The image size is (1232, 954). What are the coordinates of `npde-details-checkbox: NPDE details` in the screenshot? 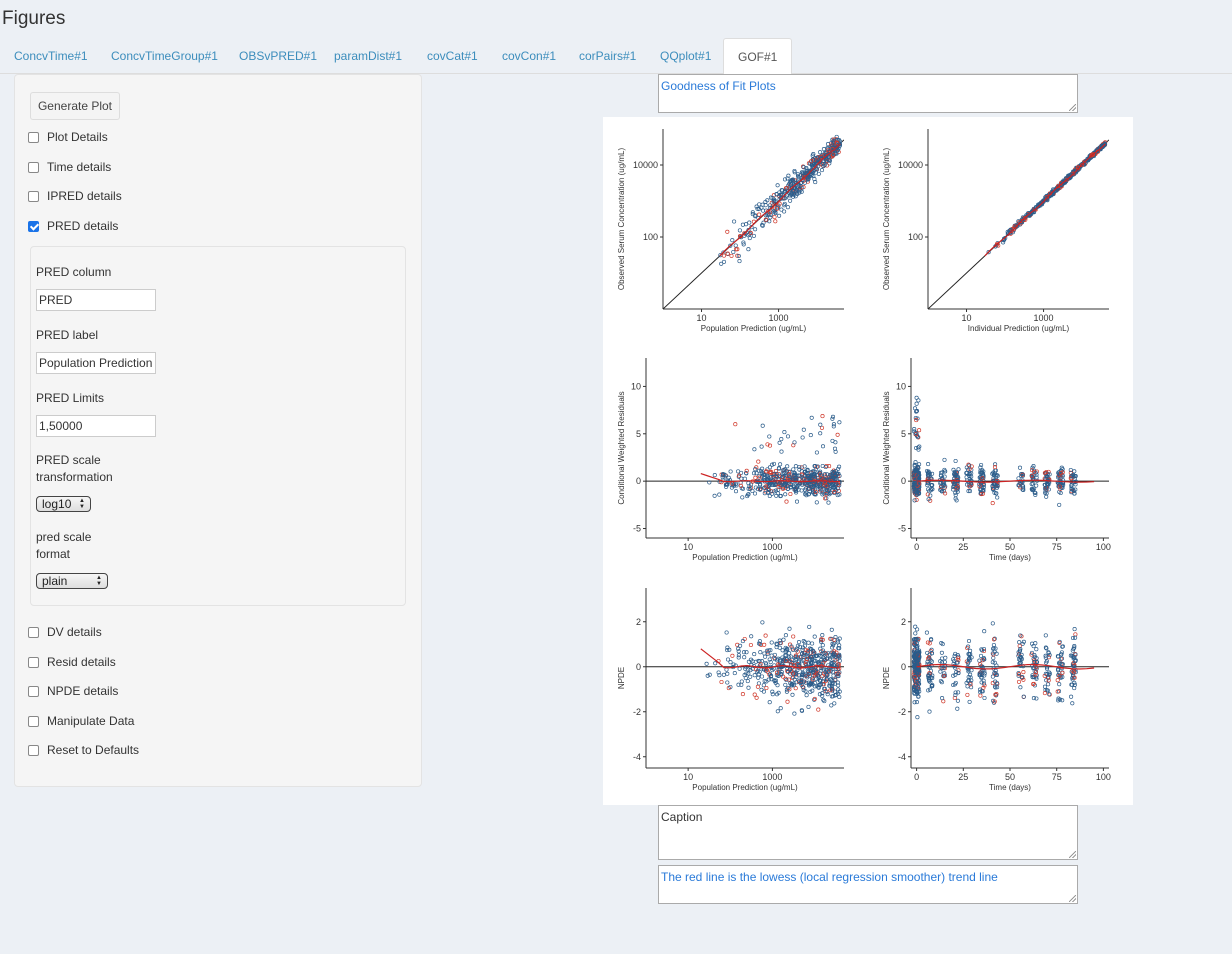 It's located at (73, 691).